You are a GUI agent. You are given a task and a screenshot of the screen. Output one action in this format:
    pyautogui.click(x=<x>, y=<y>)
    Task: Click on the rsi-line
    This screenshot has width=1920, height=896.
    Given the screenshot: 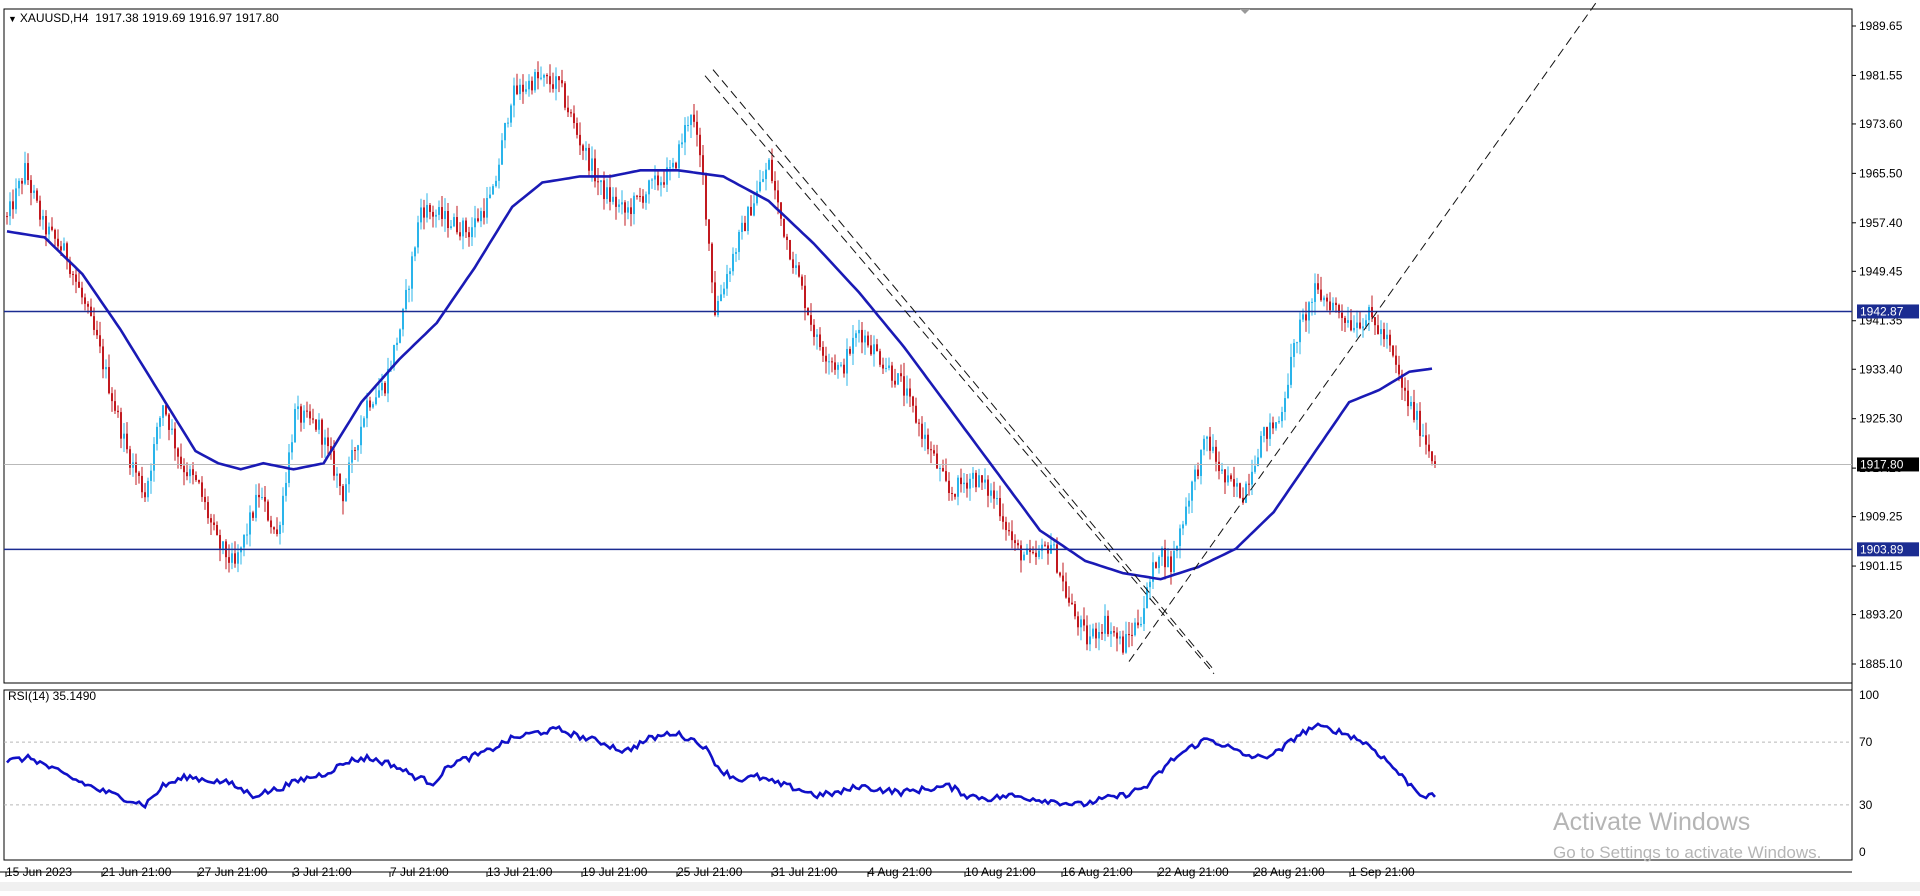 What is the action you would take?
    pyautogui.click(x=721, y=766)
    